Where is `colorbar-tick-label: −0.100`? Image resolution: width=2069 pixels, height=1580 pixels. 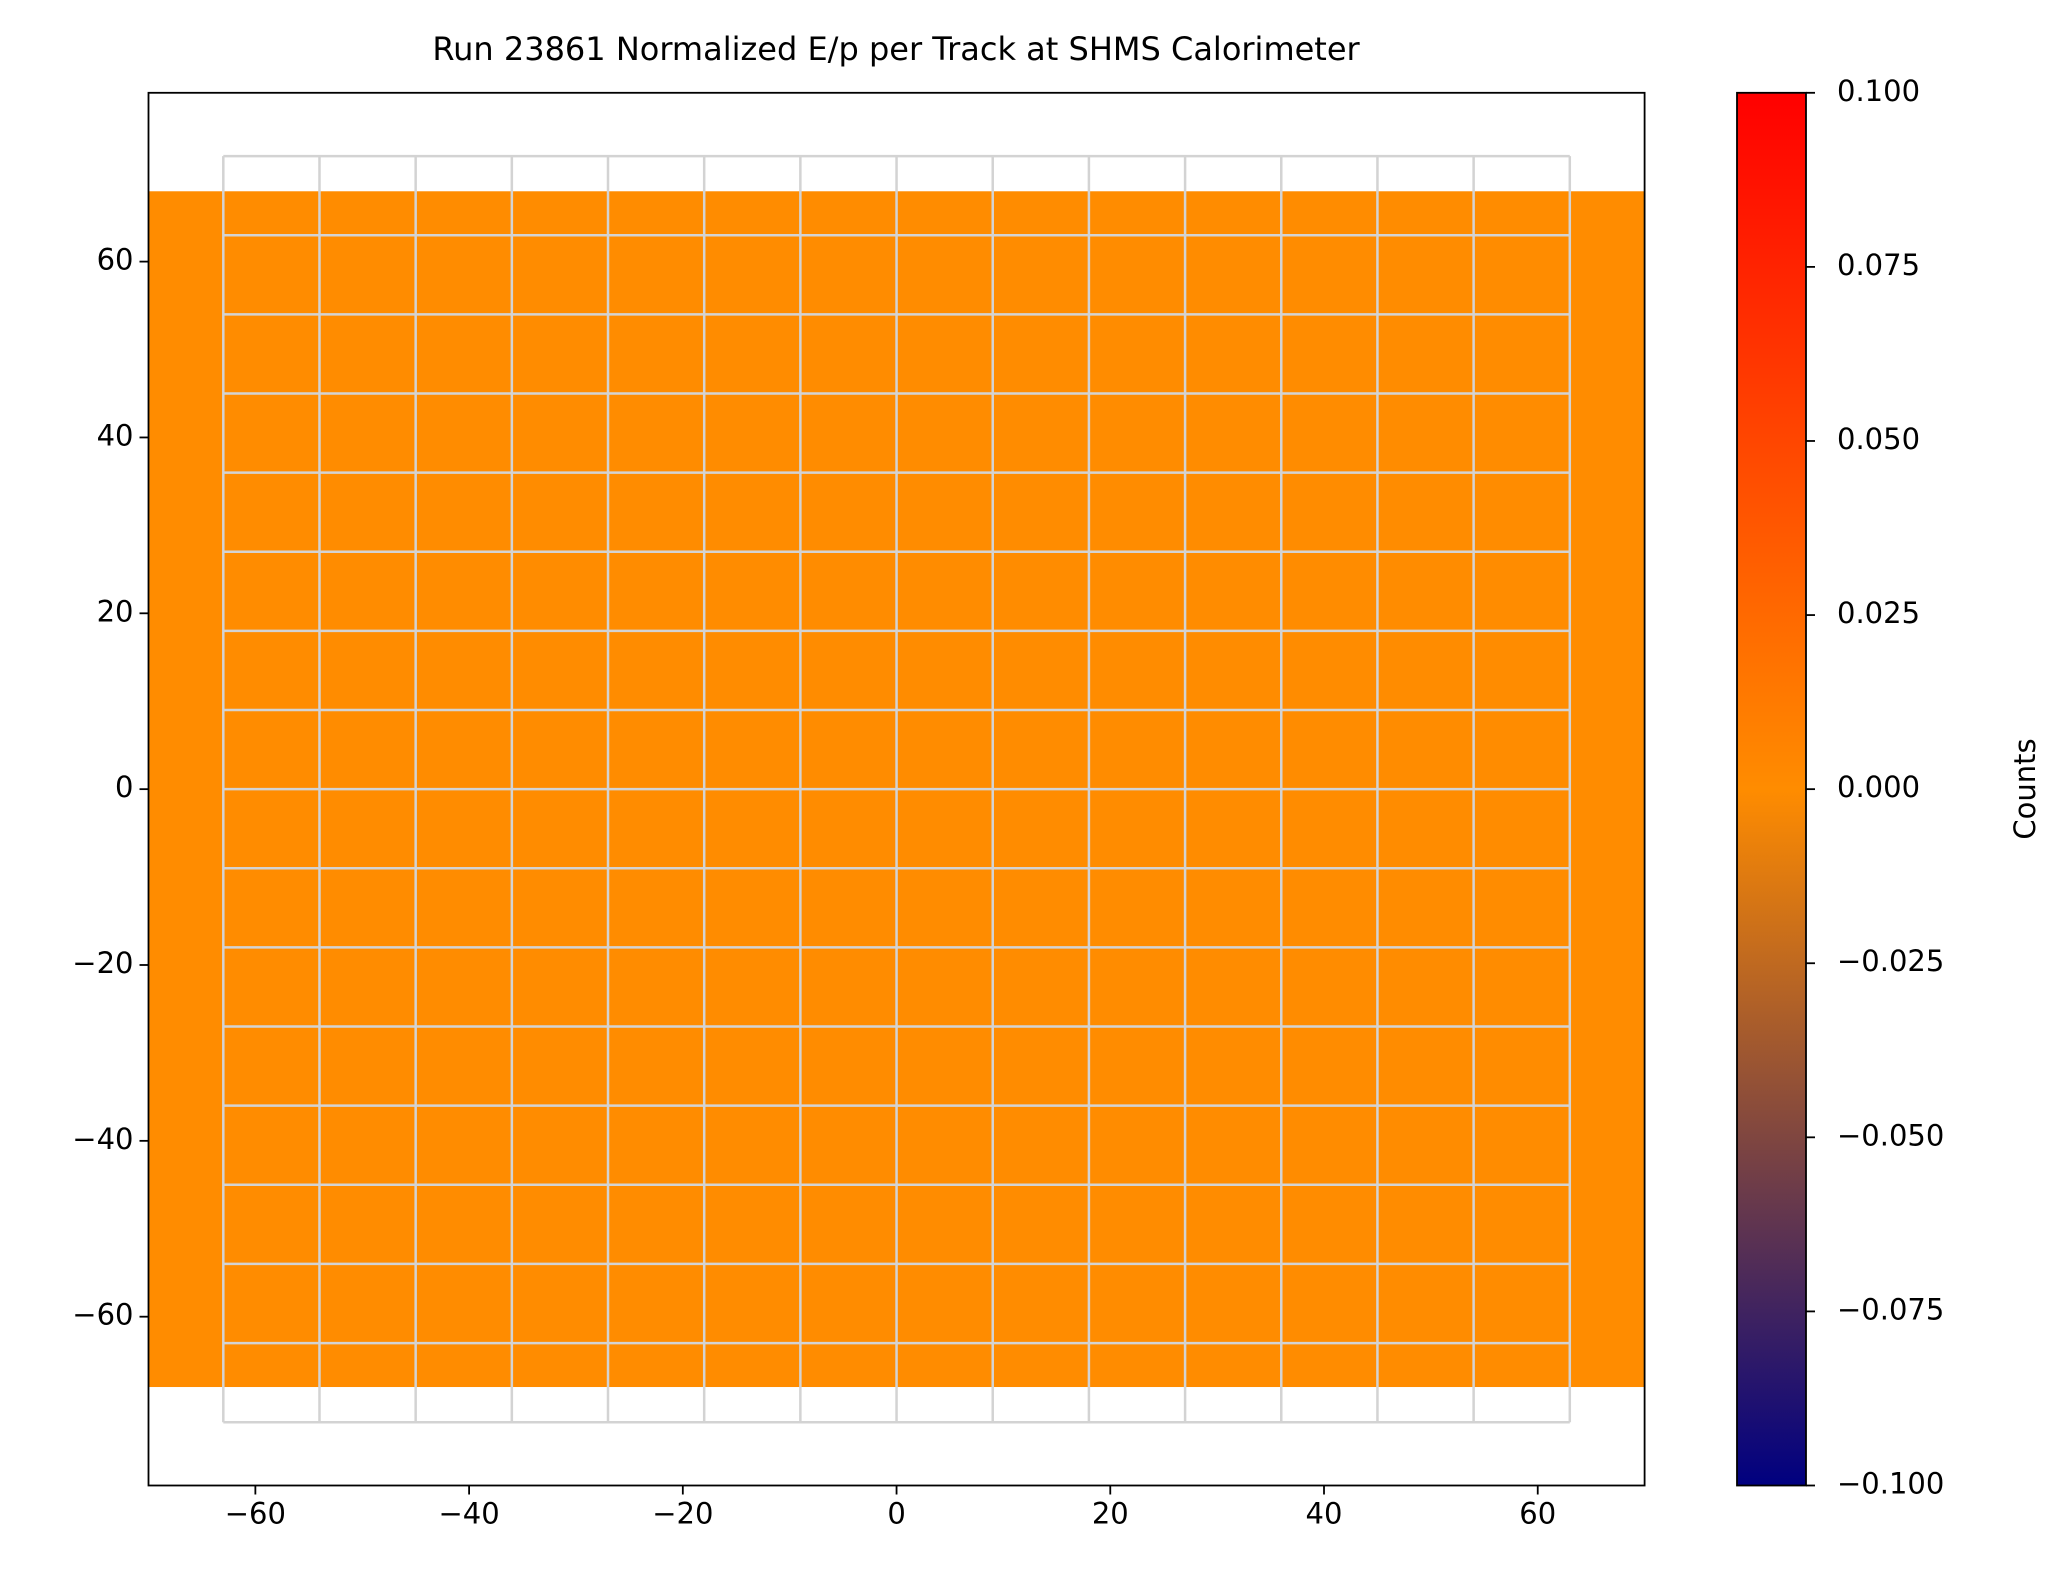
colorbar-tick-label: −0.100 is located at coordinates (1890, 1484).